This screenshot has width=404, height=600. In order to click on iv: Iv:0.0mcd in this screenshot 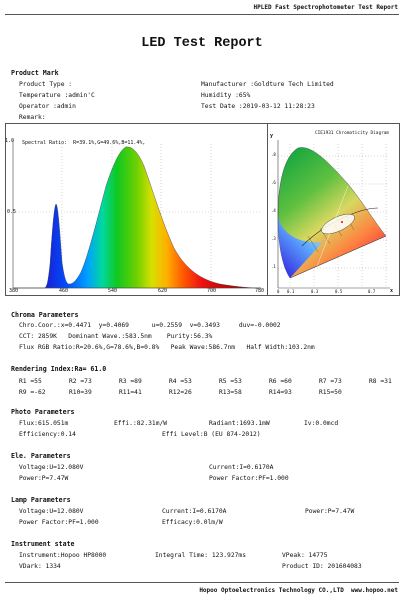, I will do `click(321, 423)`.